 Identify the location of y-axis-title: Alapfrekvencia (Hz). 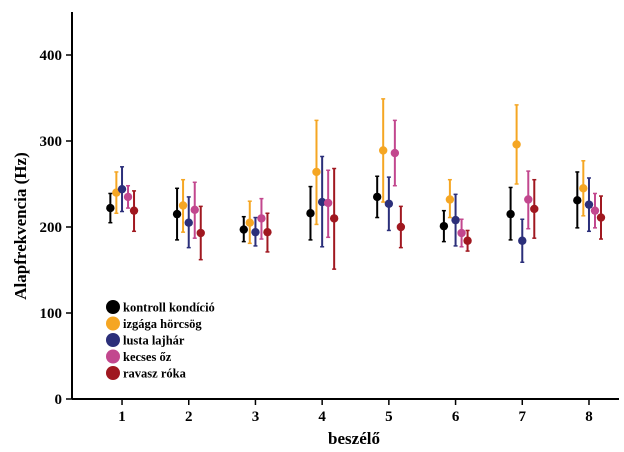
(20, 225).